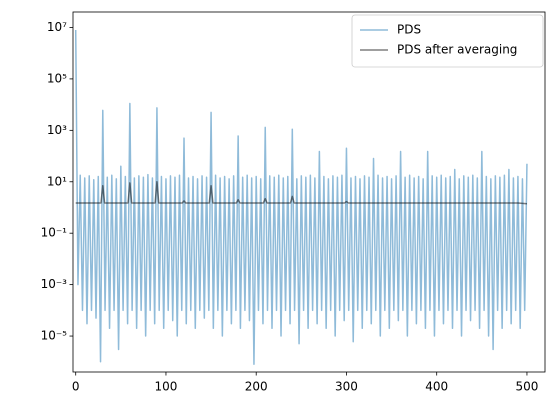 The width and height of the screenshot is (559, 413). What do you see at coordinates (57, 181) in the screenshot?
I see `y-tick-label: 10¹` at bounding box center [57, 181].